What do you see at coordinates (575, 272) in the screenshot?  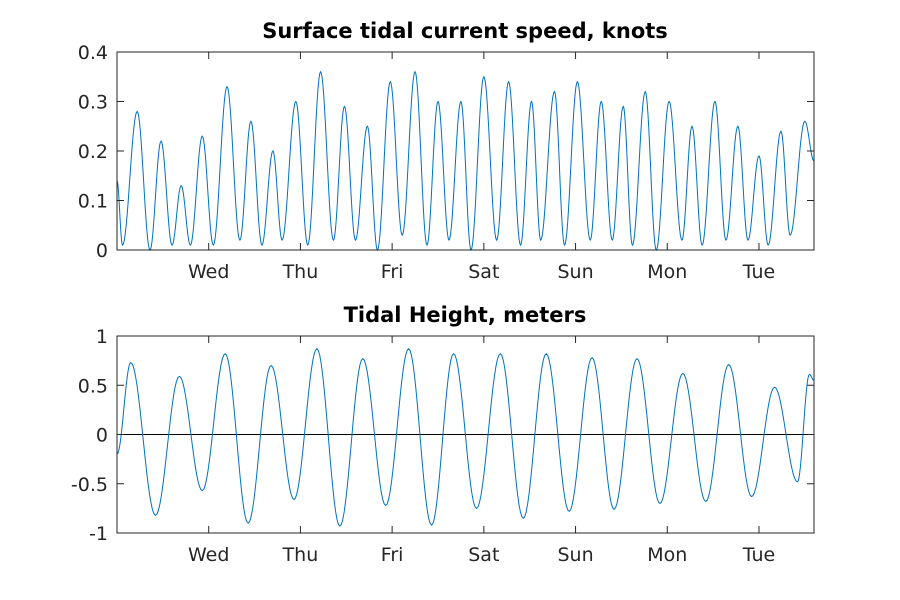 I see `current-speed-x-tick-label: Sun` at bounding box center [575, 272].